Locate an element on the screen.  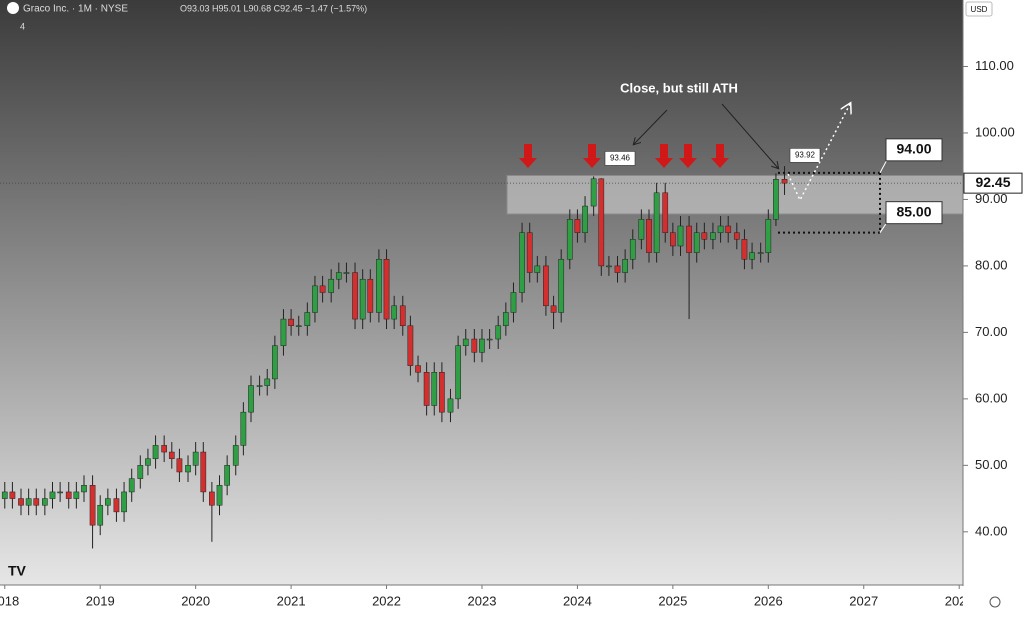
y-tick-label: 80.00 is located at coordinates (991, 264).